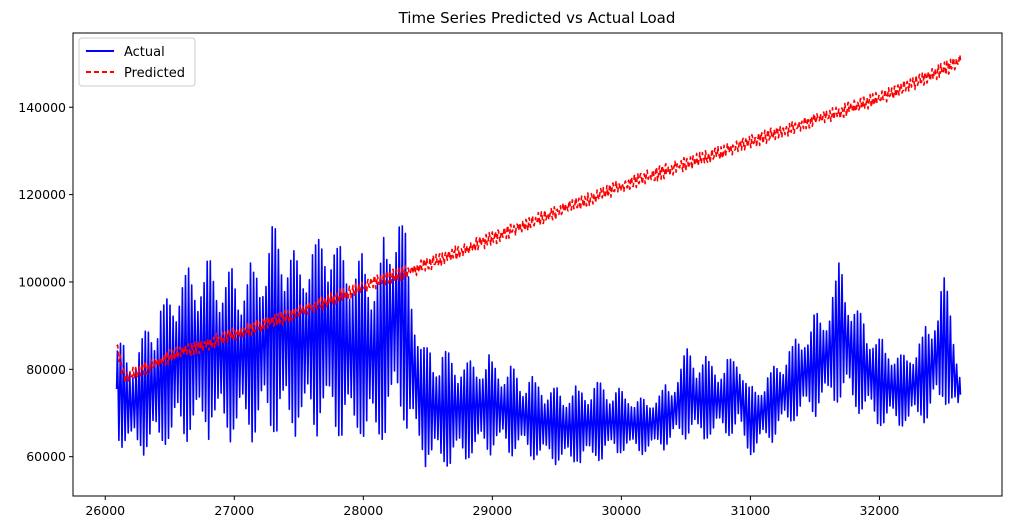 Image resolution: width=1012 pixels, height=528 pixels. What do you see at coordinates (363, 510) in the screenshot?
I see `x-tick-label: 28000` at bounding box center [363, 510].